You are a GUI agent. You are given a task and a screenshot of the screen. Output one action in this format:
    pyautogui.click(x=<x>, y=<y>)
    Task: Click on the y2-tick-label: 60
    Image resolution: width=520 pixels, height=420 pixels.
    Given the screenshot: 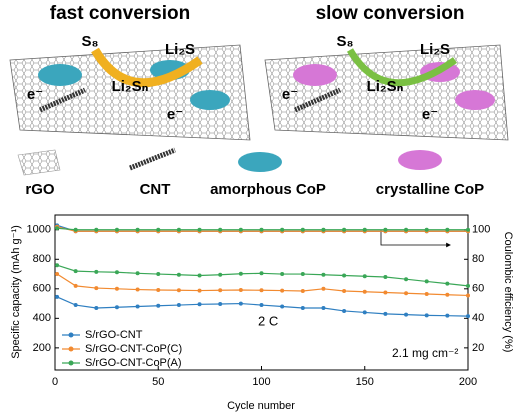 What is the action you would take?
    pyautogui.click(x=478, y=289)
    